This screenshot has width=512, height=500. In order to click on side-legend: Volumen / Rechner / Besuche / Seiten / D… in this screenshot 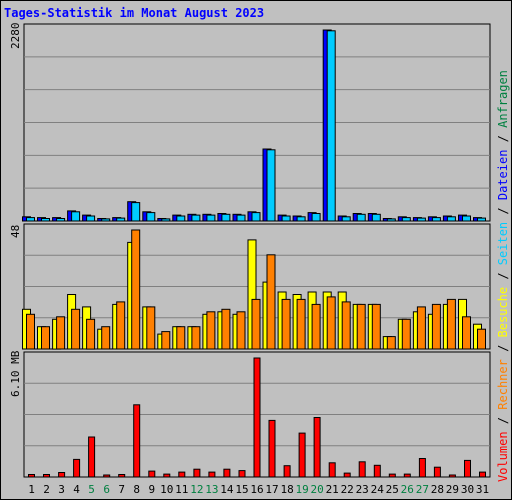, I will do `click(503, 276)`.